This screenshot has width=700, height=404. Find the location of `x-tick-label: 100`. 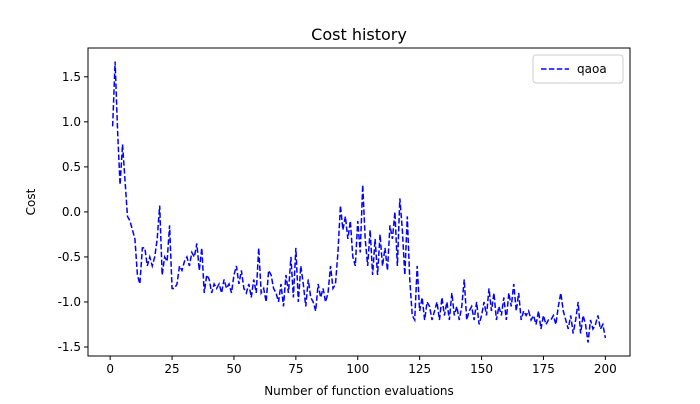

x-tick-label: 100 is located at coordinates (357, 369).